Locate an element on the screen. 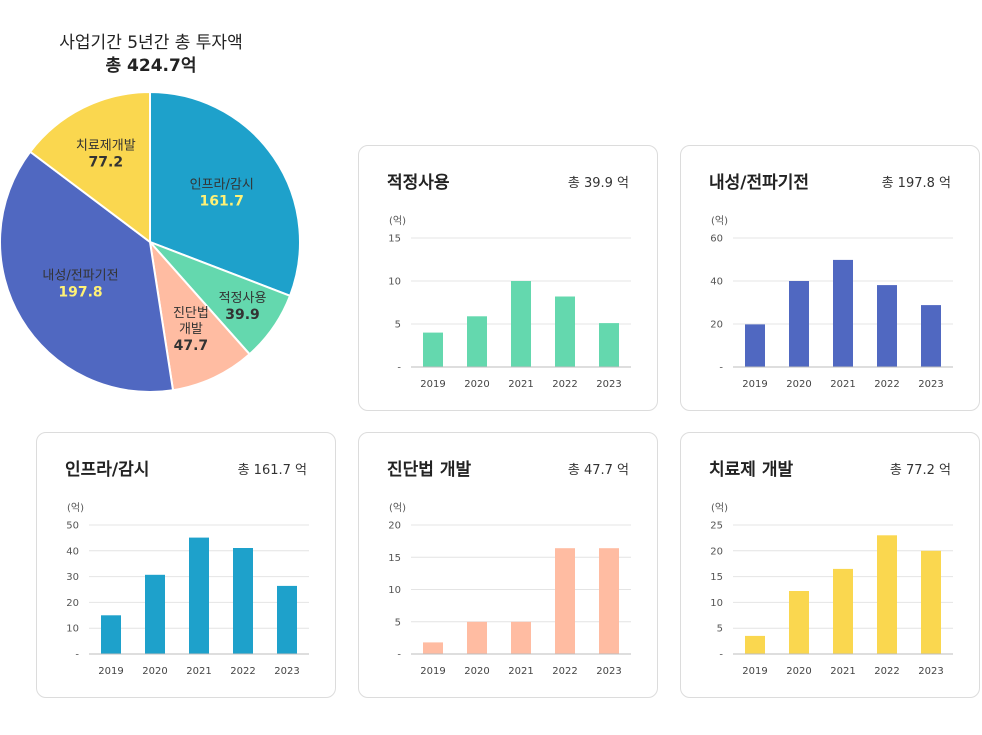 This screenshot has width=982, height=735. pie-title-total: 총 424.7억 is located at coordinates (151, 66).